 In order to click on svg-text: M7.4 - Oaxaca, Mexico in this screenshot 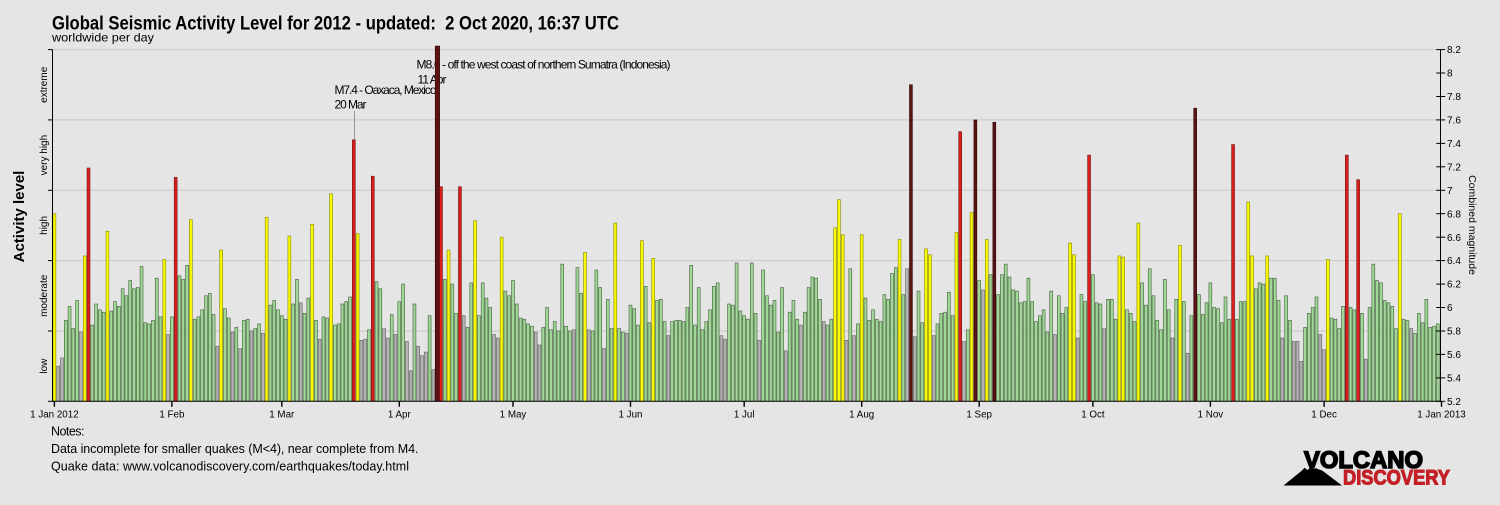, I will do `click(386, 90)`.